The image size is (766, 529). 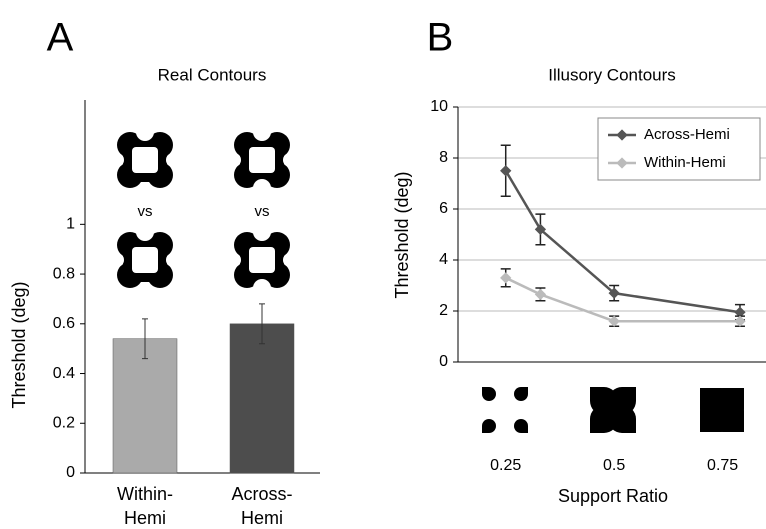 I want to click on y-tick-label: 2, so click(x=443, y=310).